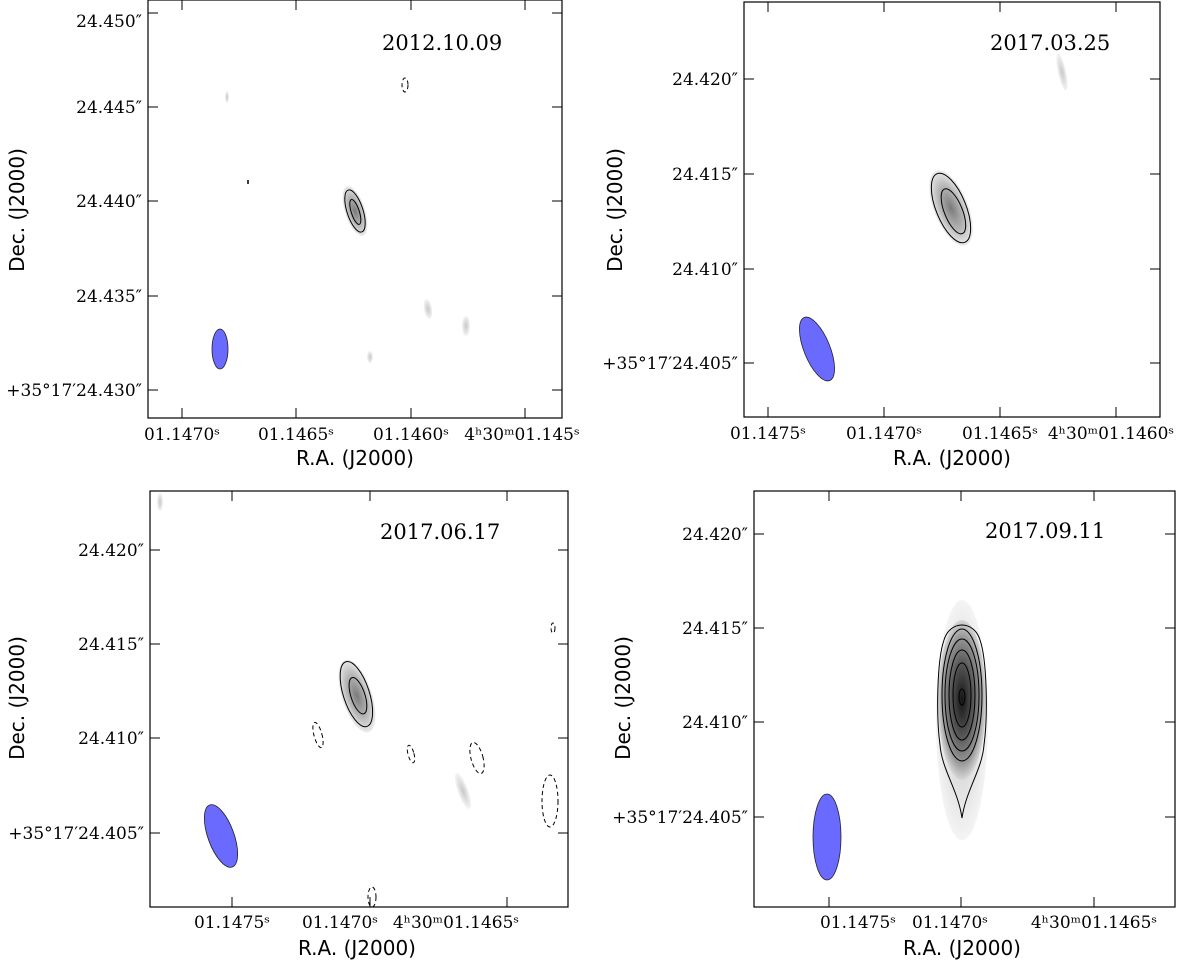 The height and width of the screenshot is (962, 1182). I want to click on epoch-date: 2017.03.25, so click(1050, 43).